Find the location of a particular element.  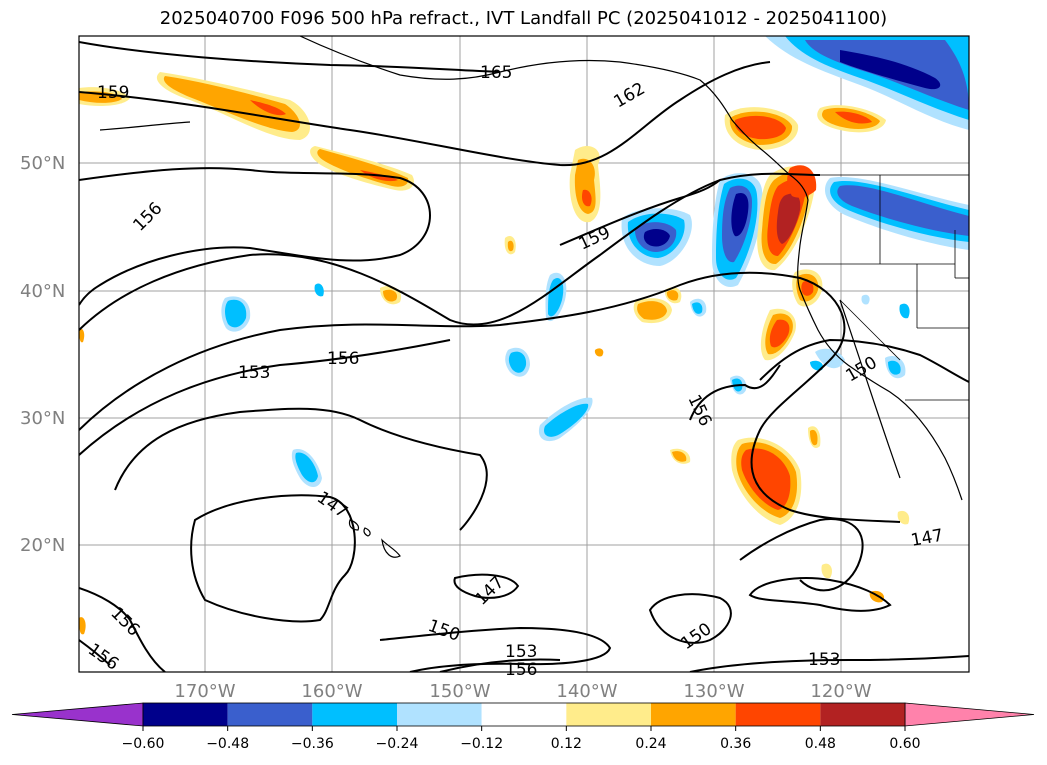

lat-label: 20°N is located at coordinates (42, 545).